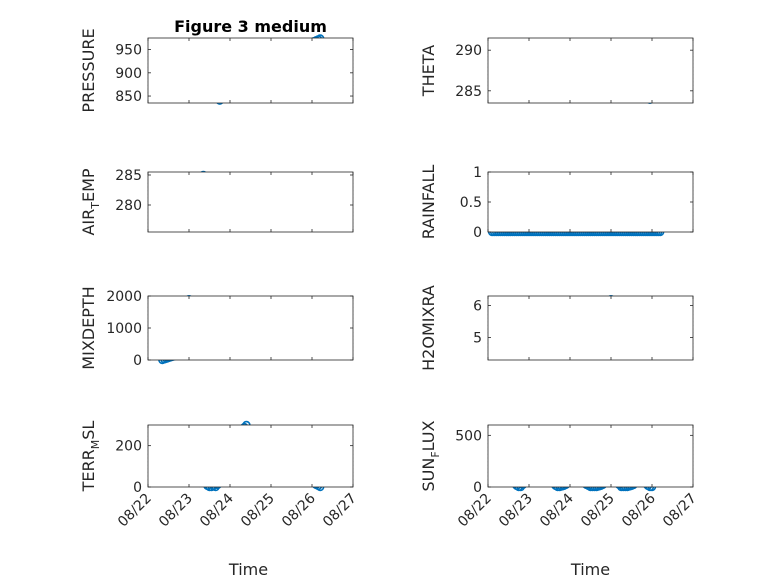 Image resolution: width=778 pixels, height=583 pixels. I want to click on y-tick-label: 290, so click(468, 51).